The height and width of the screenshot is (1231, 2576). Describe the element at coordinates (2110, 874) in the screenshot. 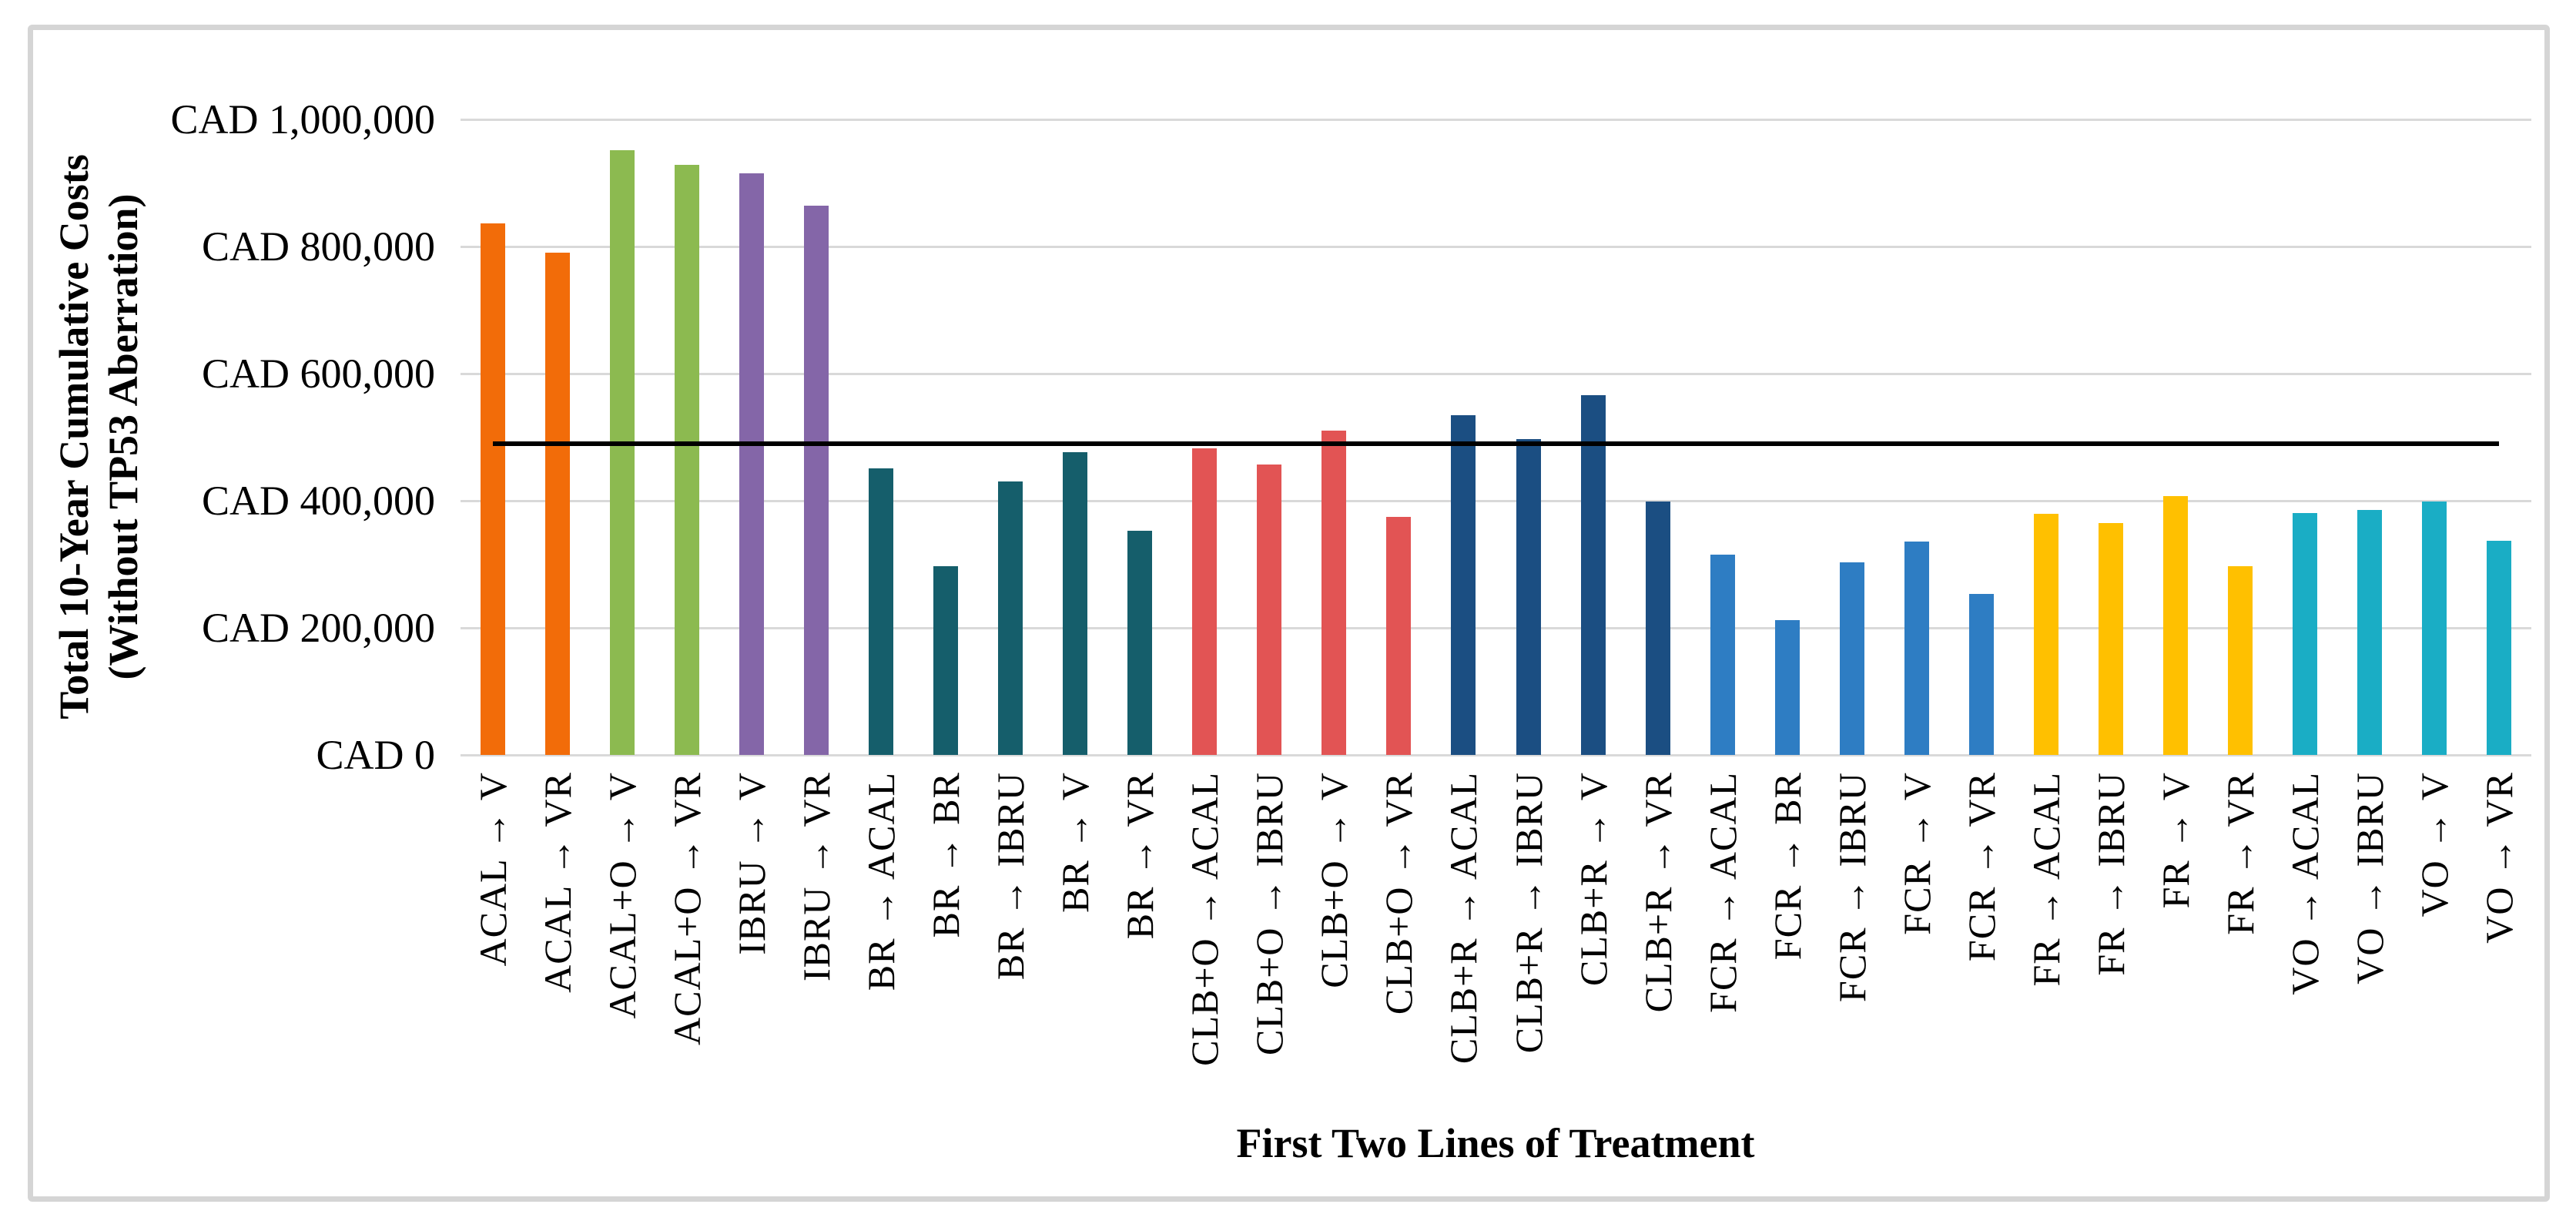

I see `x-tick-label: FR → IBRU` at that location.